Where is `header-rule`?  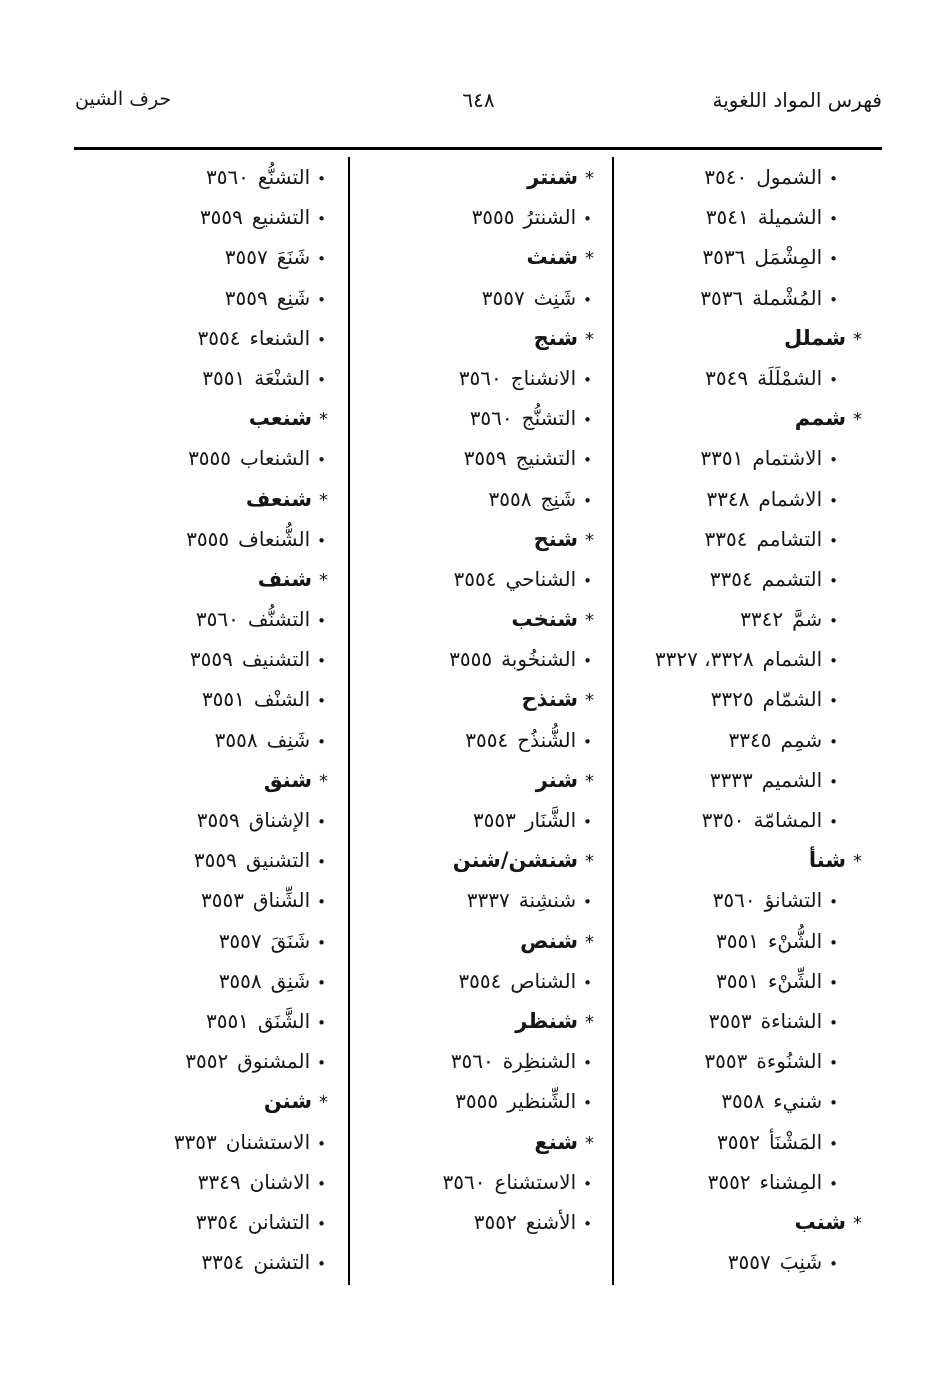 header-rule is located at coordinates (478, 148).